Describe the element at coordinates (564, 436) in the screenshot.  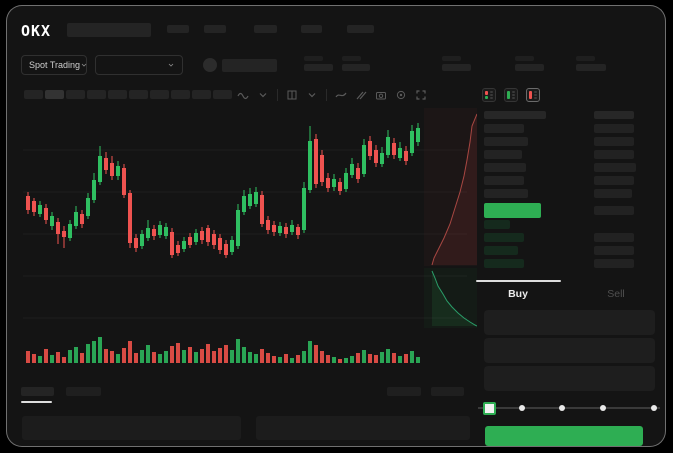
I see `buy-submit-button` at that location.